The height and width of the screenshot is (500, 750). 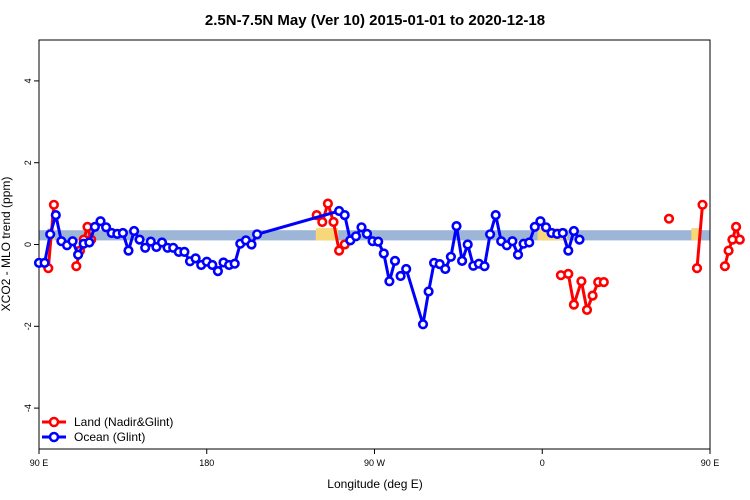 What do you see at coordinates (28, 244) in the screenshot?
I see `y-tick-label: 0` at bounding box center [28, 244].